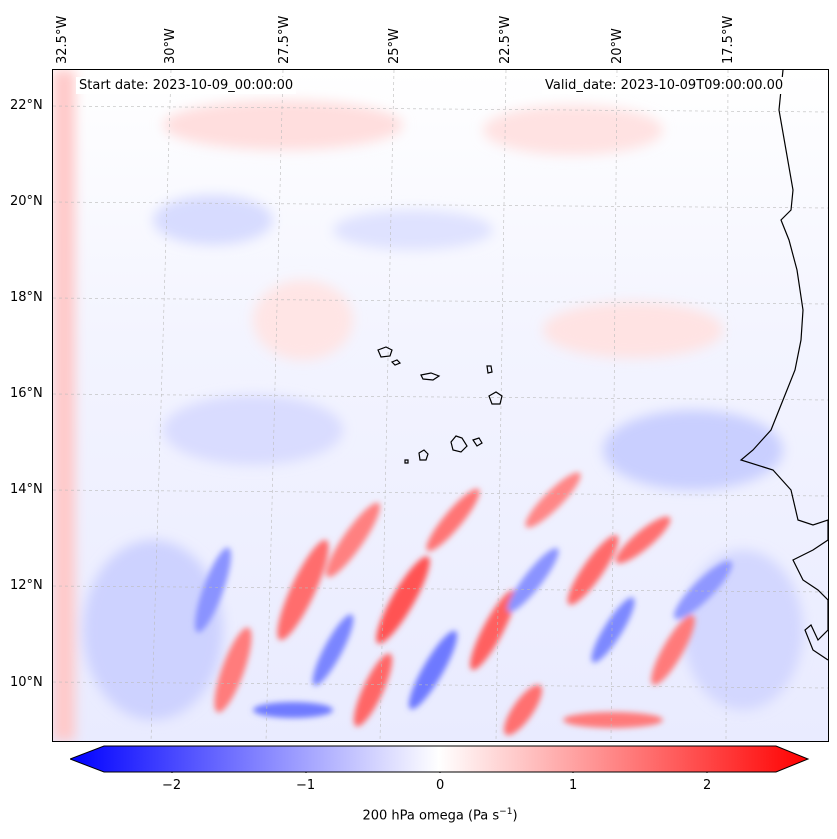 This screenshot has width=837, height=839. What do you see at coordinates (633, 330) in the screenshot?
I see `positive-patch-e` at bounding box center [633, 330].